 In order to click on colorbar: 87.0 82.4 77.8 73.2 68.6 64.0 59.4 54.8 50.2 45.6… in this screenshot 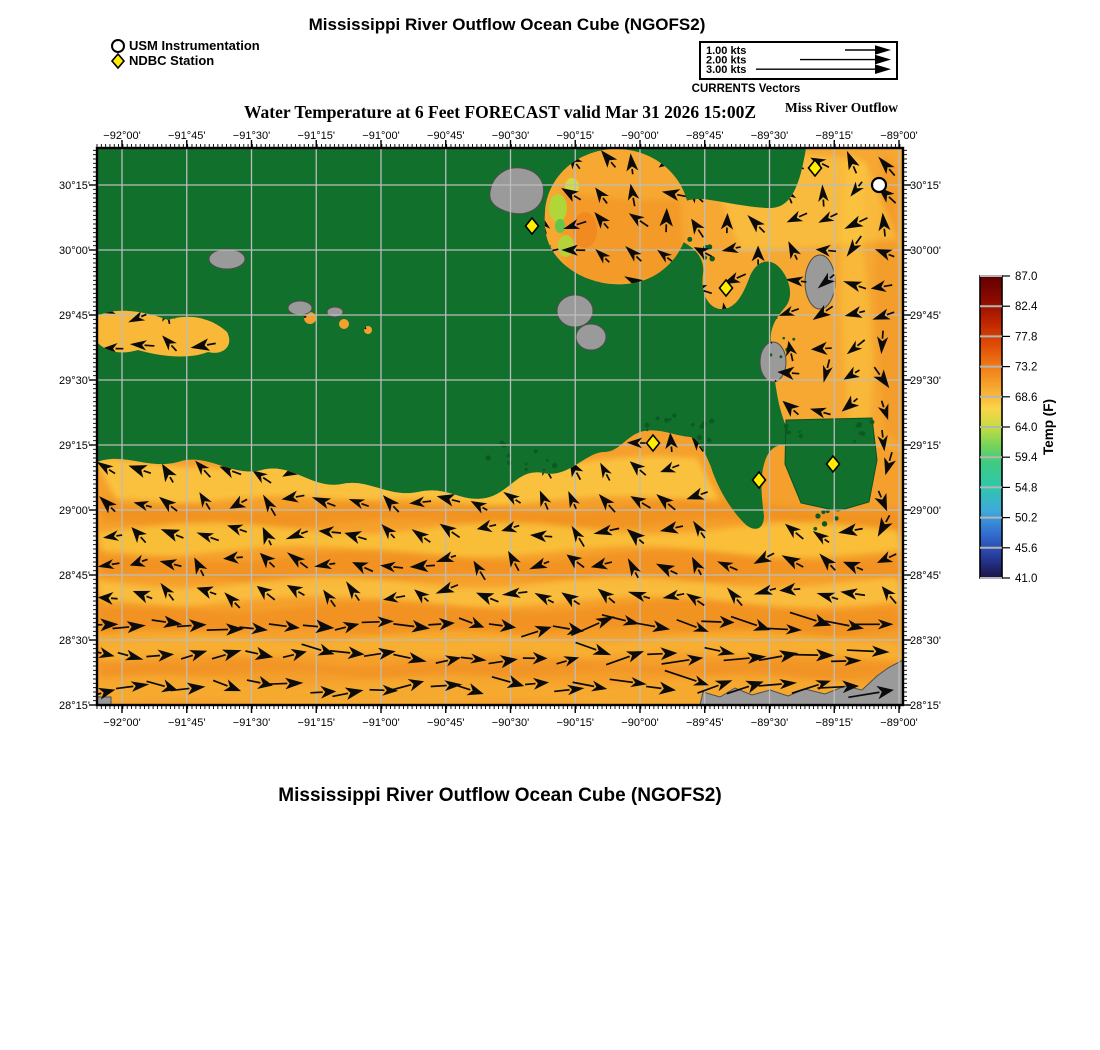, I will do `click(1017, 428)`.